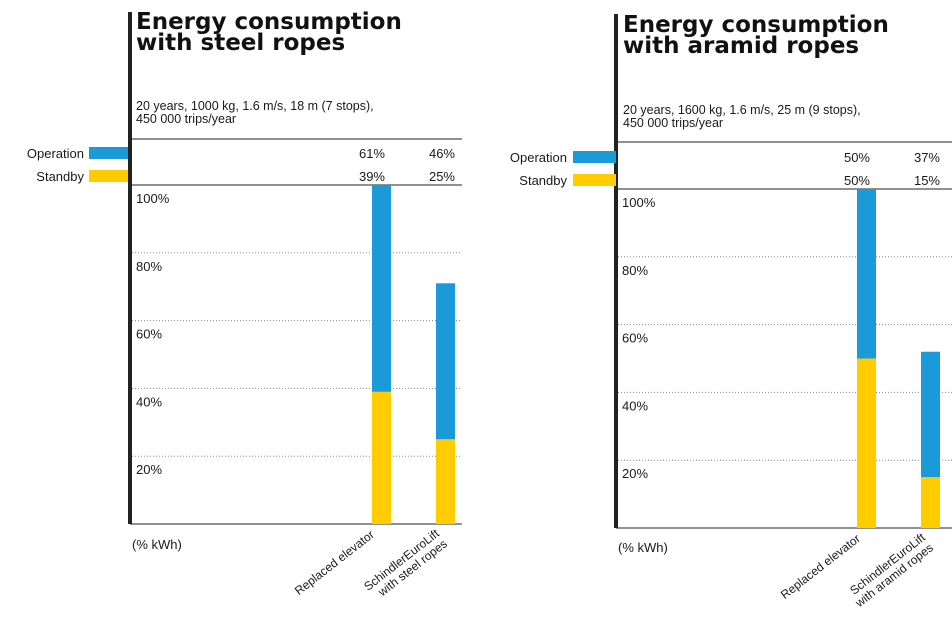 The height and width of the screenshot is (643, 952). Describe the element at coordinates (927, 157) in the screenshot. I see `chart-2-data-label: 37%` at that location.